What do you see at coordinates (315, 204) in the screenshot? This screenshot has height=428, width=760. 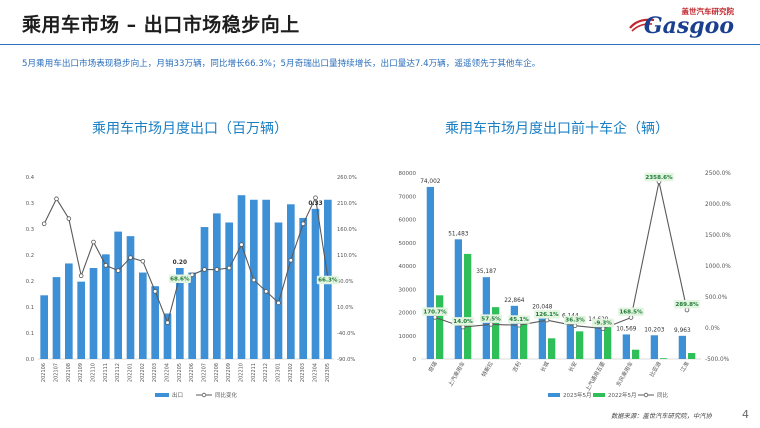 I see `left-bar-data-label: 0.33` at bounding box center [315, 204].